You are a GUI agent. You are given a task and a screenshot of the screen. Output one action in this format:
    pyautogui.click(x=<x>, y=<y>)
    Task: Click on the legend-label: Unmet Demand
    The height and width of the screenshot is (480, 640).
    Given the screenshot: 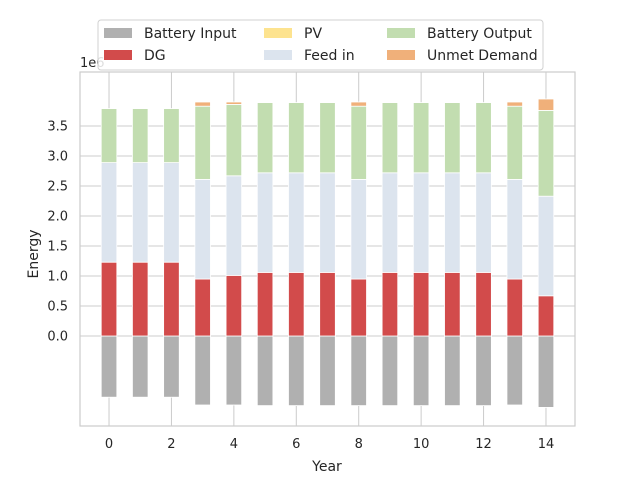 What is the action you would take?
    pyautogui.click(x=482, y=56)
    